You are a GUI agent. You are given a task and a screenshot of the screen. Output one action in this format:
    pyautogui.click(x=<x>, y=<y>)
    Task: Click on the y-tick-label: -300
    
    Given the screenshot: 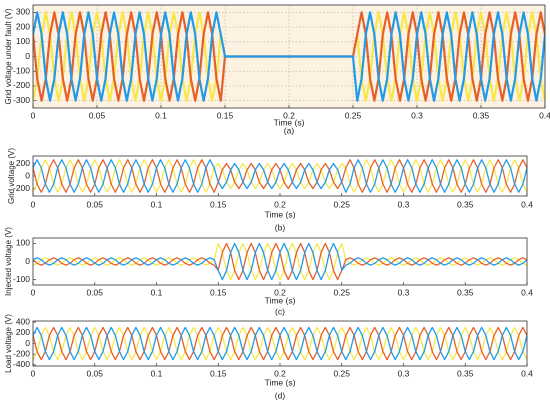 What is the action you would take?
    pyautogui.click(x=21, y=100)
    